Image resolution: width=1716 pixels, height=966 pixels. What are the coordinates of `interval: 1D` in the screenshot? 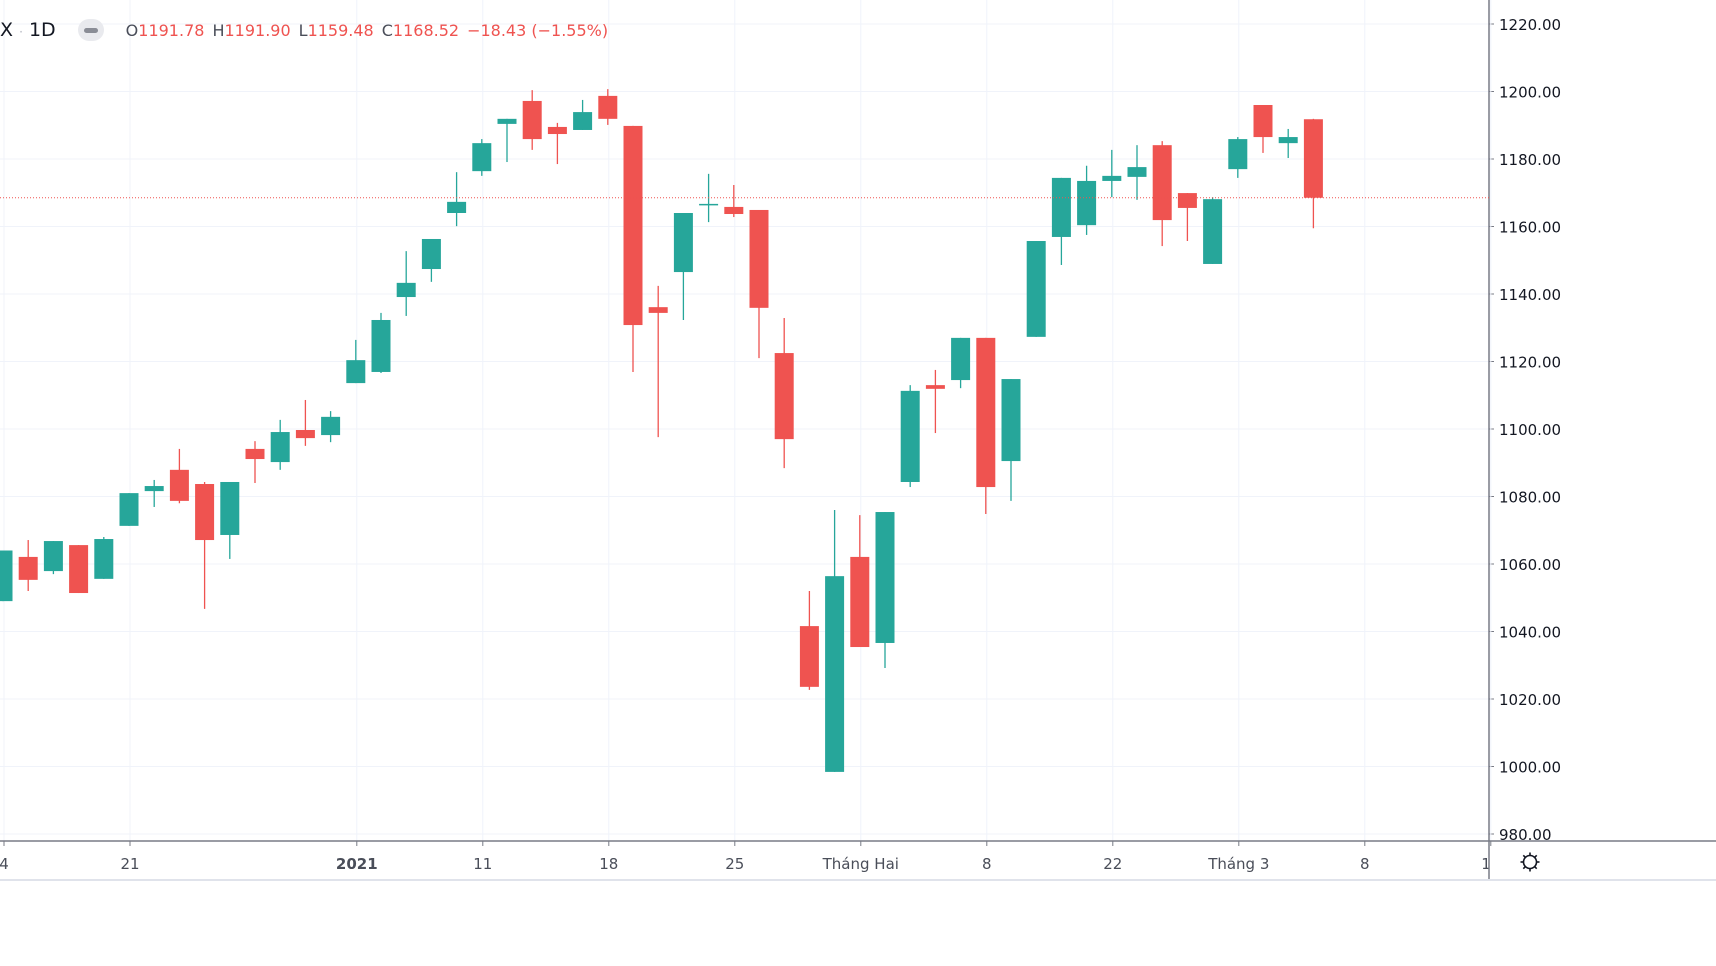 It's located at (42, 30).